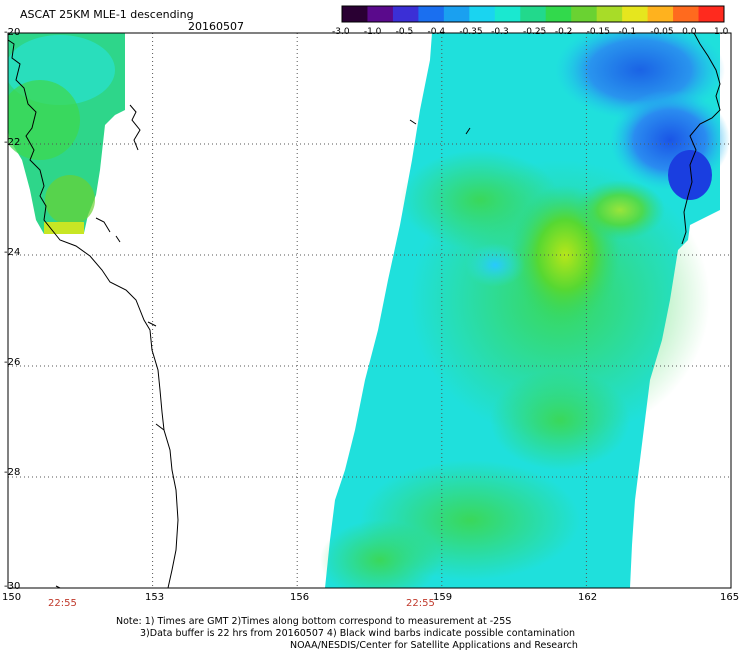 This screenshot has width=740, height=652. I want to click on lon-label: 150, so click(12, 597).